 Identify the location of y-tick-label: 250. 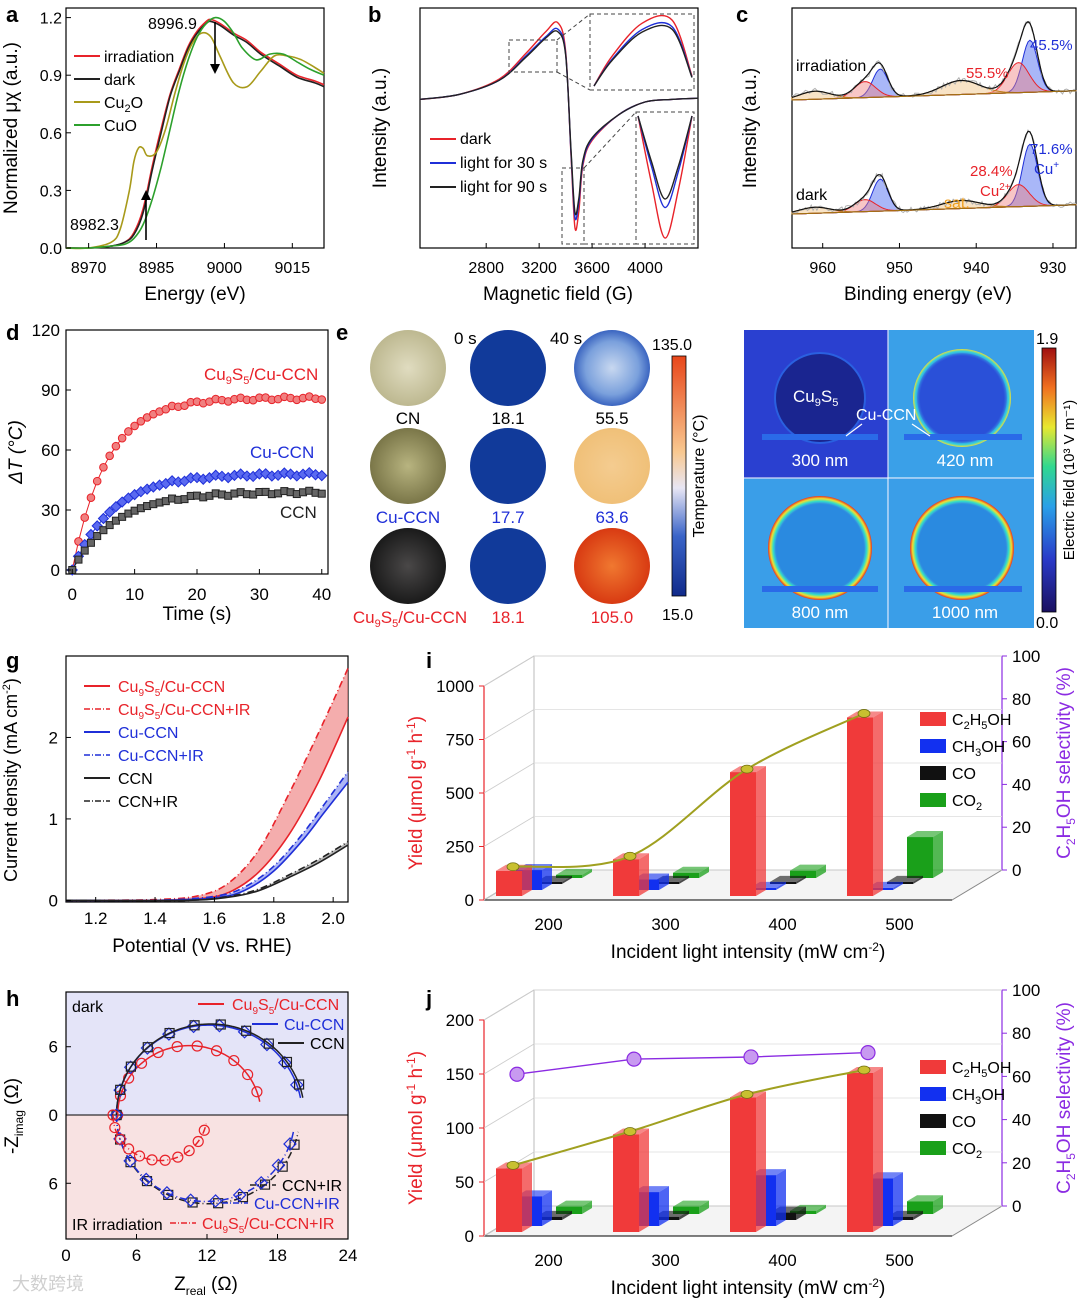
(460, 847).